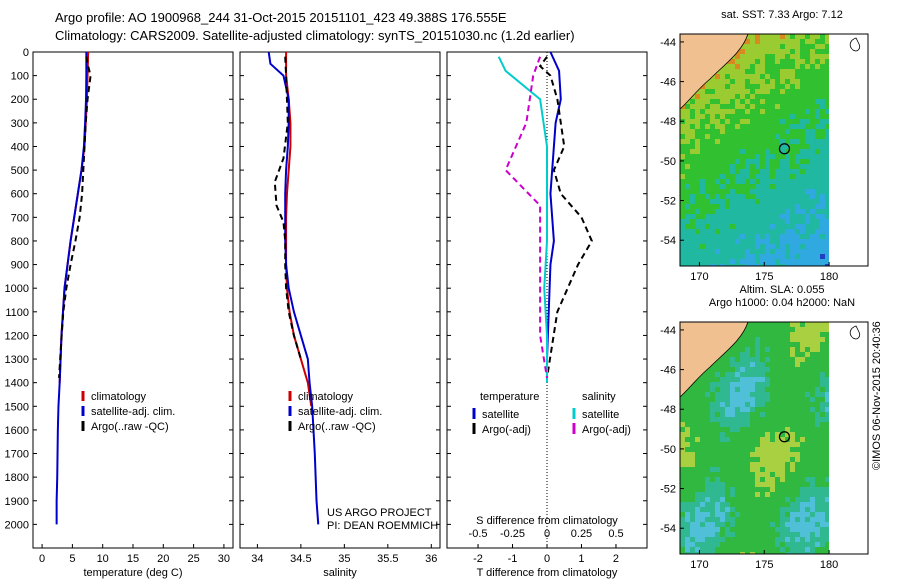  I want to click on sal-xtick-label: 35, so click(344, 559).